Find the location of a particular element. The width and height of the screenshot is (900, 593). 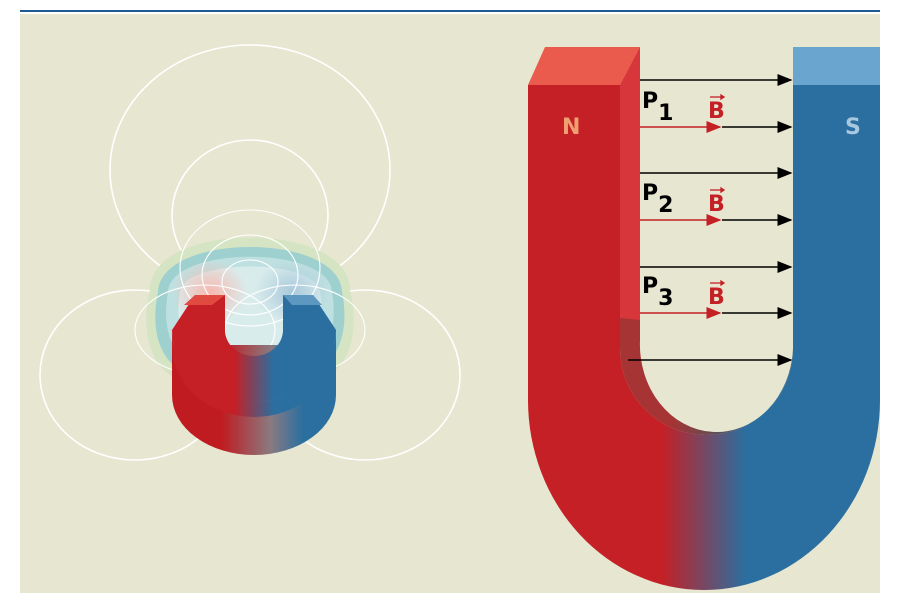

point-labels: P1 P2 P3 B B B is located at coordinates (684, 200).